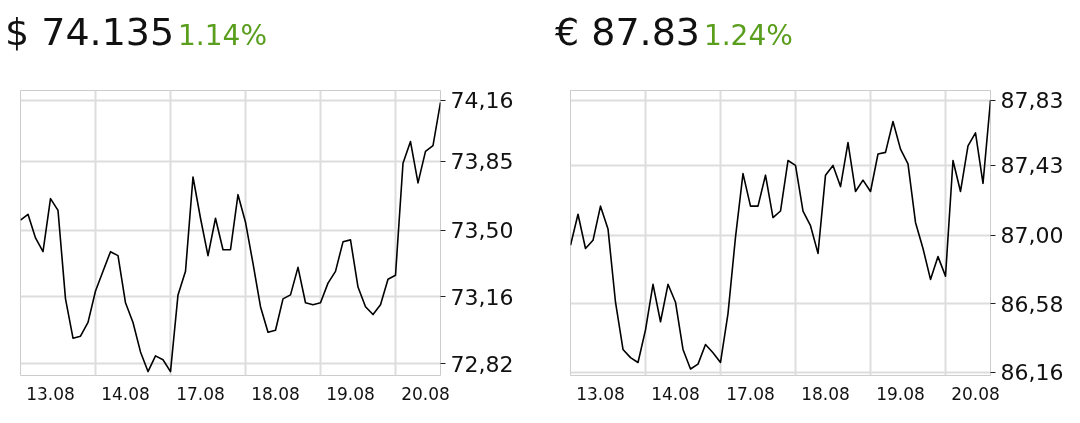 The image size is (1080, 423). What do you see at coordinates (1032, 373) in the screenshot?
I see `y-tick-label: 86,16` at bounding box center [1032, 373].